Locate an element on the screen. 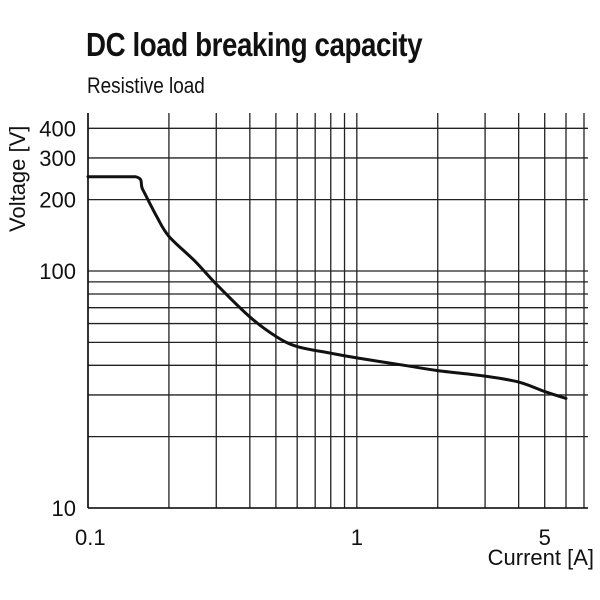 The height and width of the screenshot is (600, 600). chart-title: DC load breaking capacity is located at coordinates (254, 44).